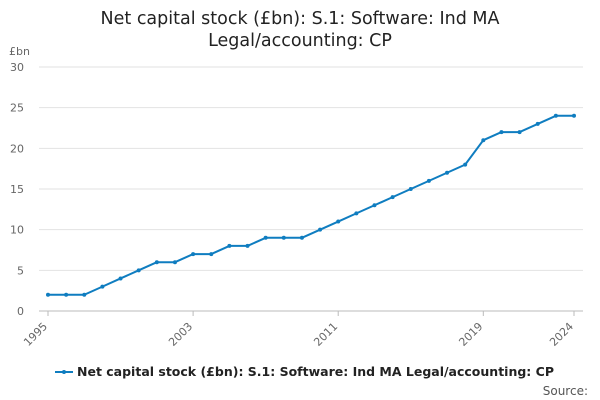 Image resolution: width=600 pixels, height=400 pixels. Describe the element at coordinates (17, 108) in the screenshot. I see `y-tick-label: 25` at that location.